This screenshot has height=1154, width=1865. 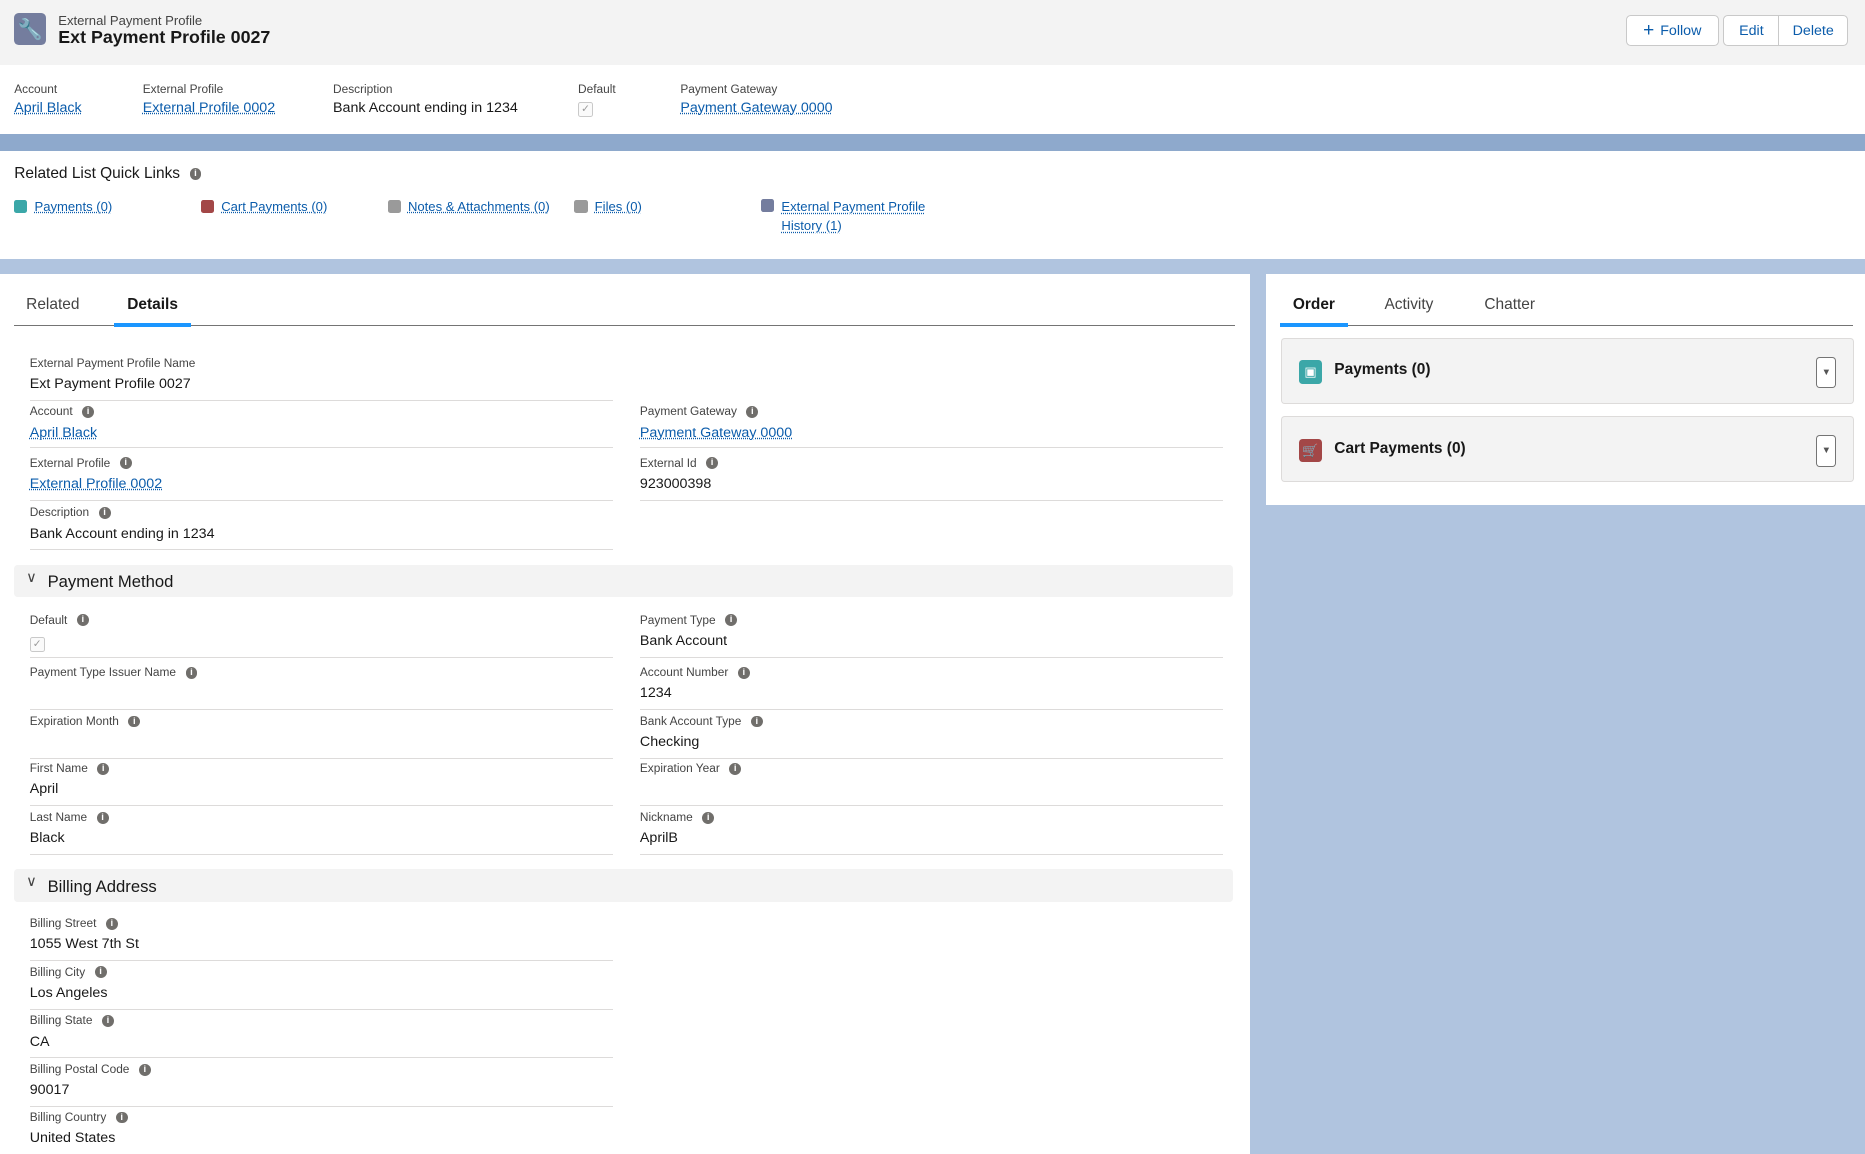 I want to click on tab-chatter: Chatter, so click(x=1510, y=305).